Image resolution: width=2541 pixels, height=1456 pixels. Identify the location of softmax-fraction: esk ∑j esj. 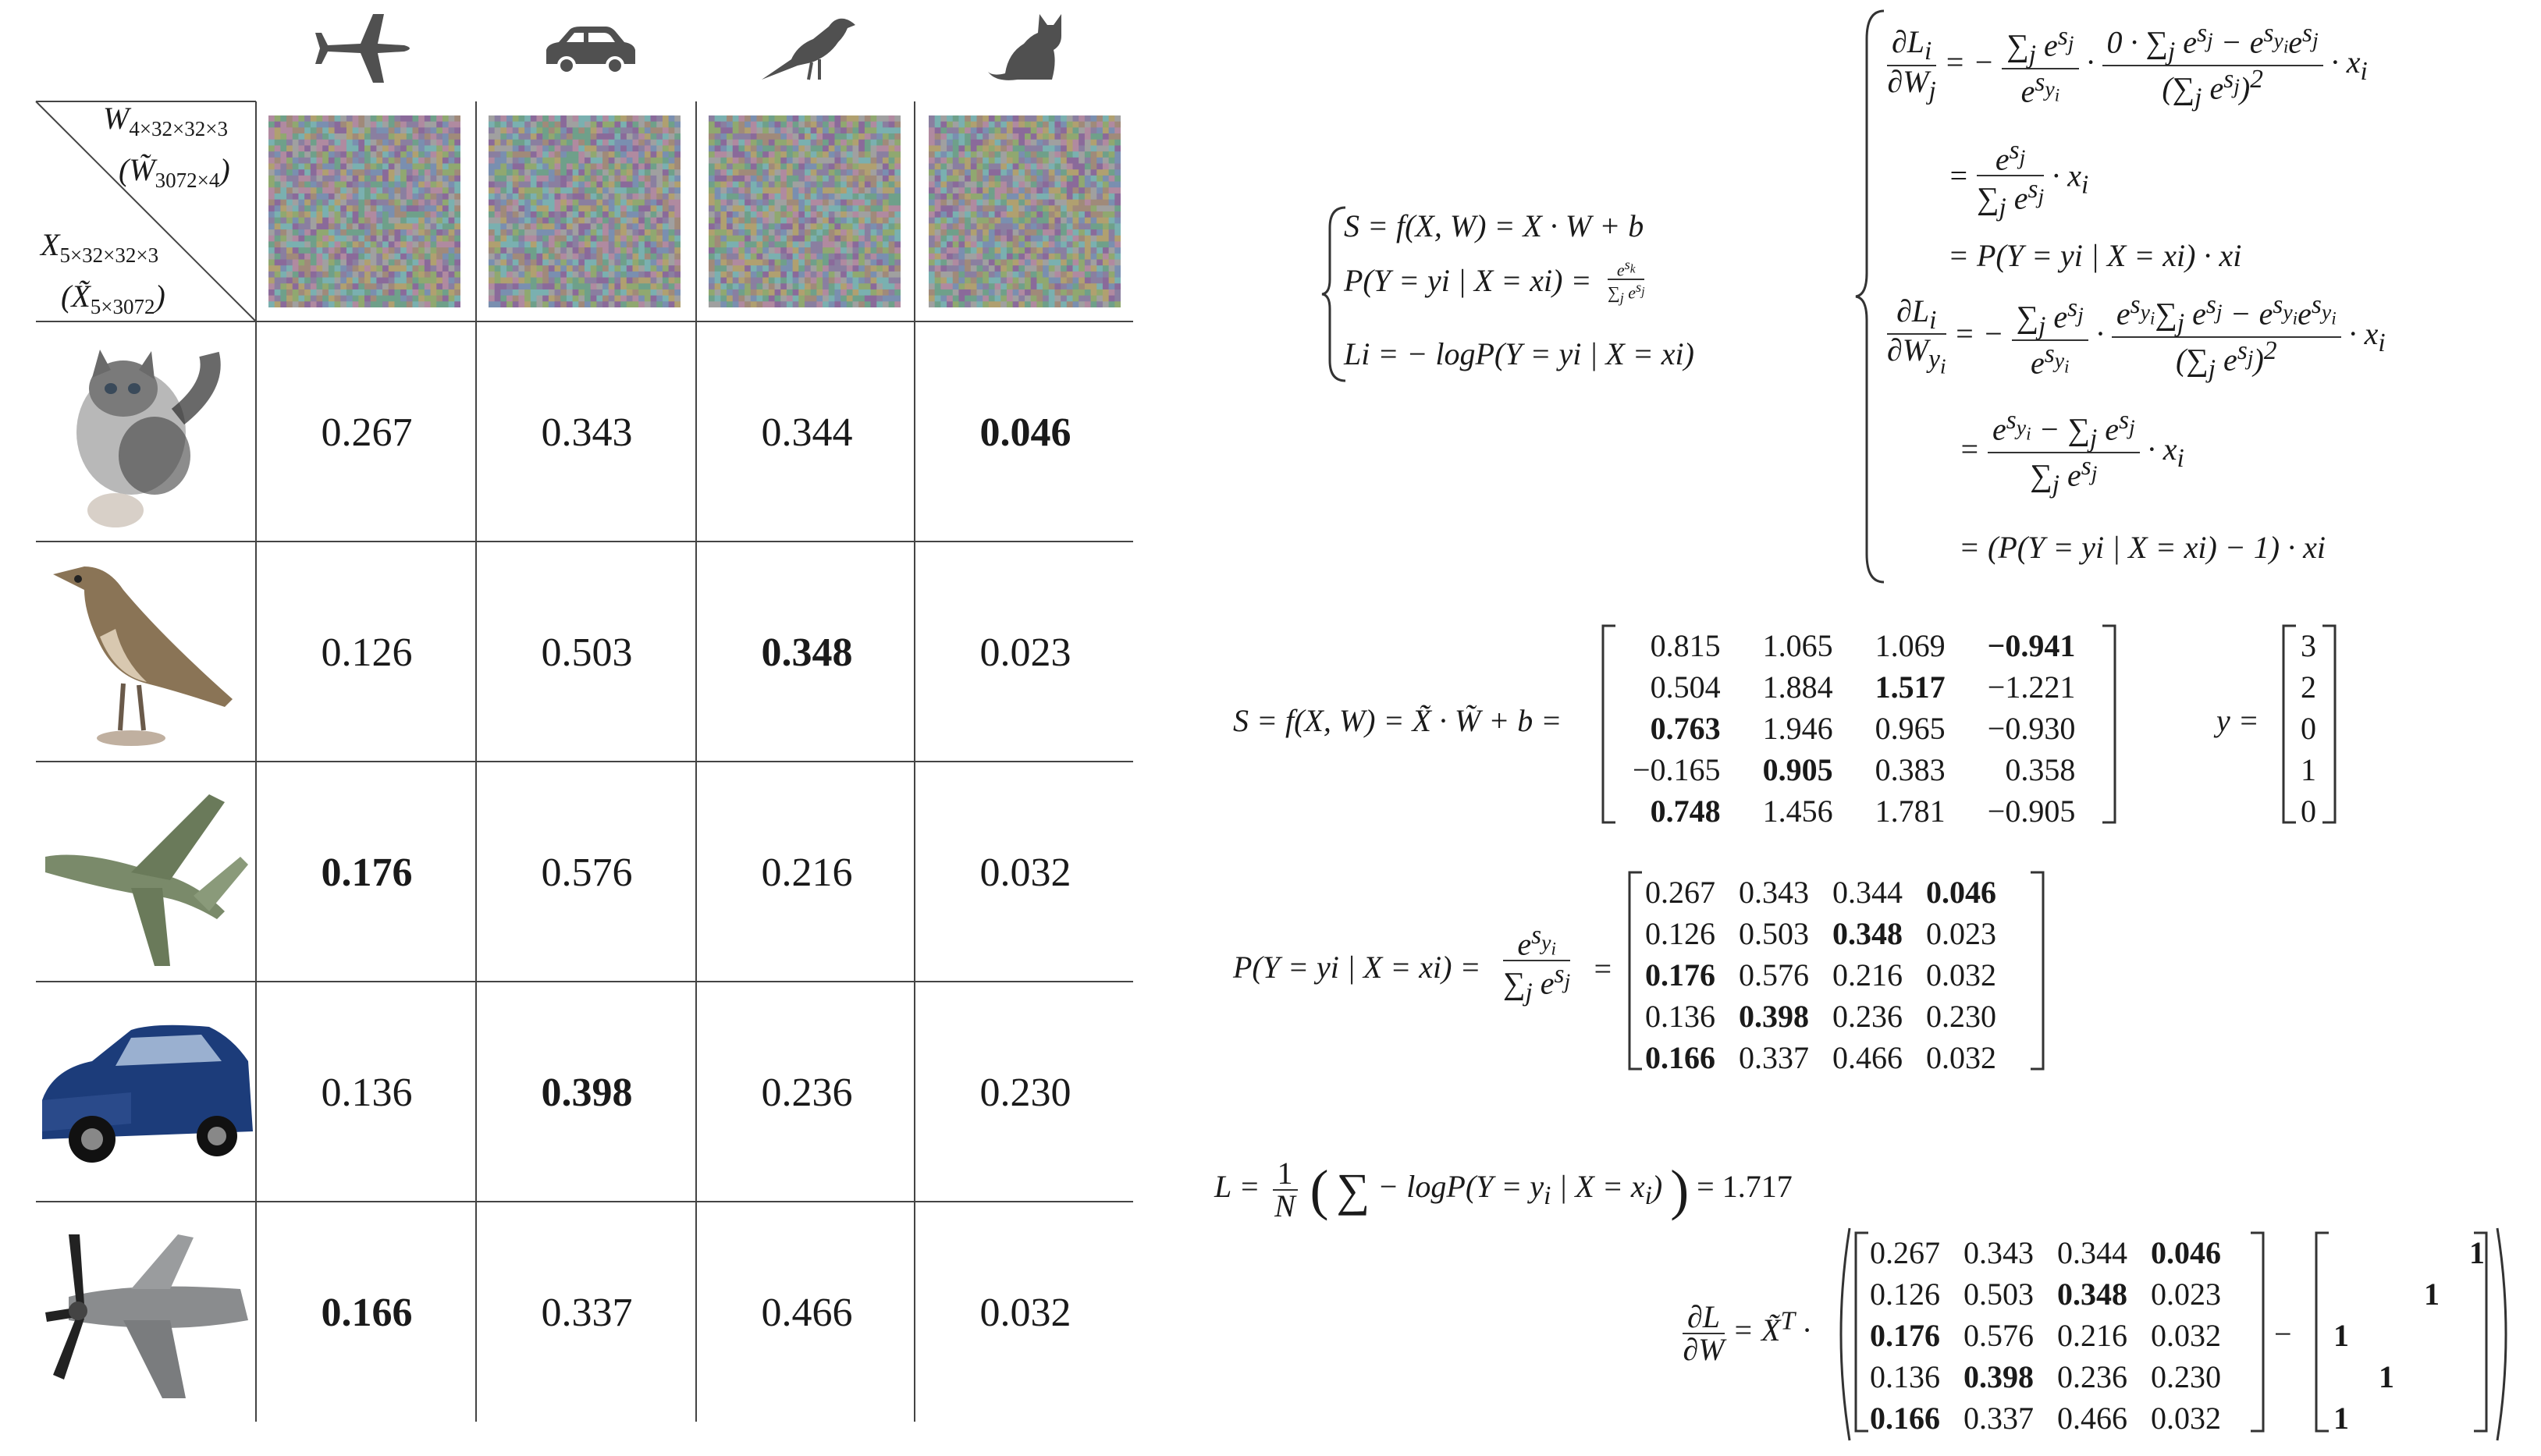
(1626, 282).